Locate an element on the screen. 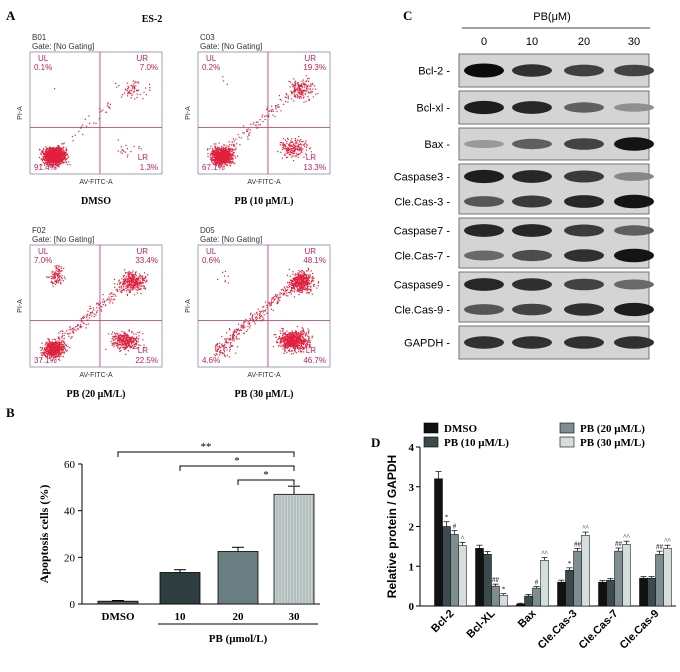  bar-Cle.Cas-3-2 is located at coordinates (577, 578).